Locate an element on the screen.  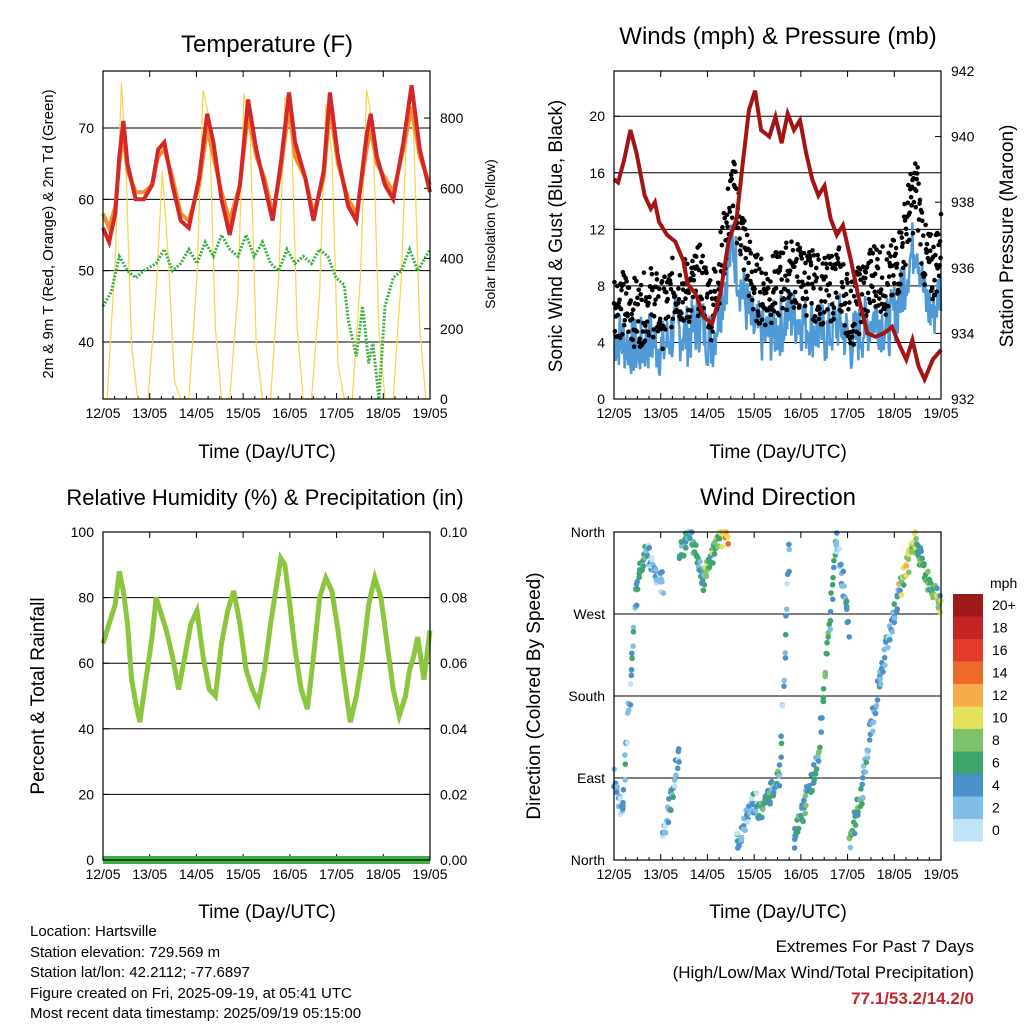
humidity-ytick-right-label: 0.06 is located at coordinates (453, 663).